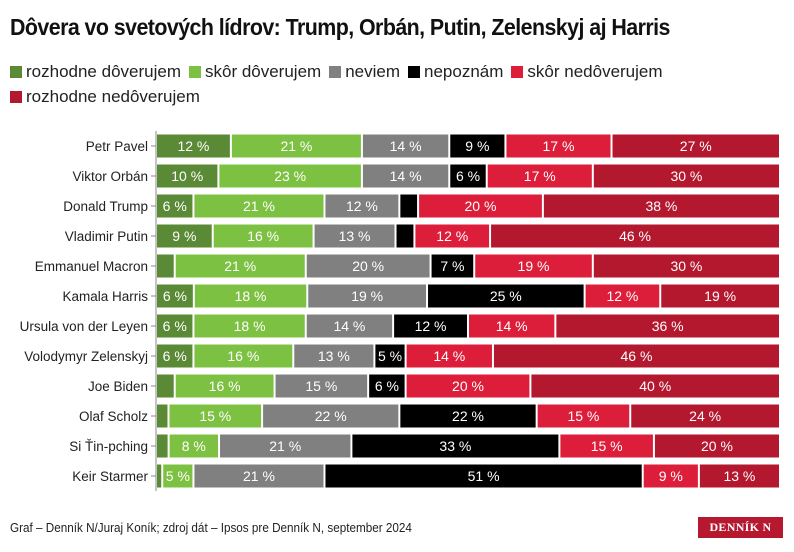 The width and height of the screenshot is (794, 552). Describe the element at coordinates (106, 236) in the screenshot. I see `category-label: Vladimir Putin` at that location.